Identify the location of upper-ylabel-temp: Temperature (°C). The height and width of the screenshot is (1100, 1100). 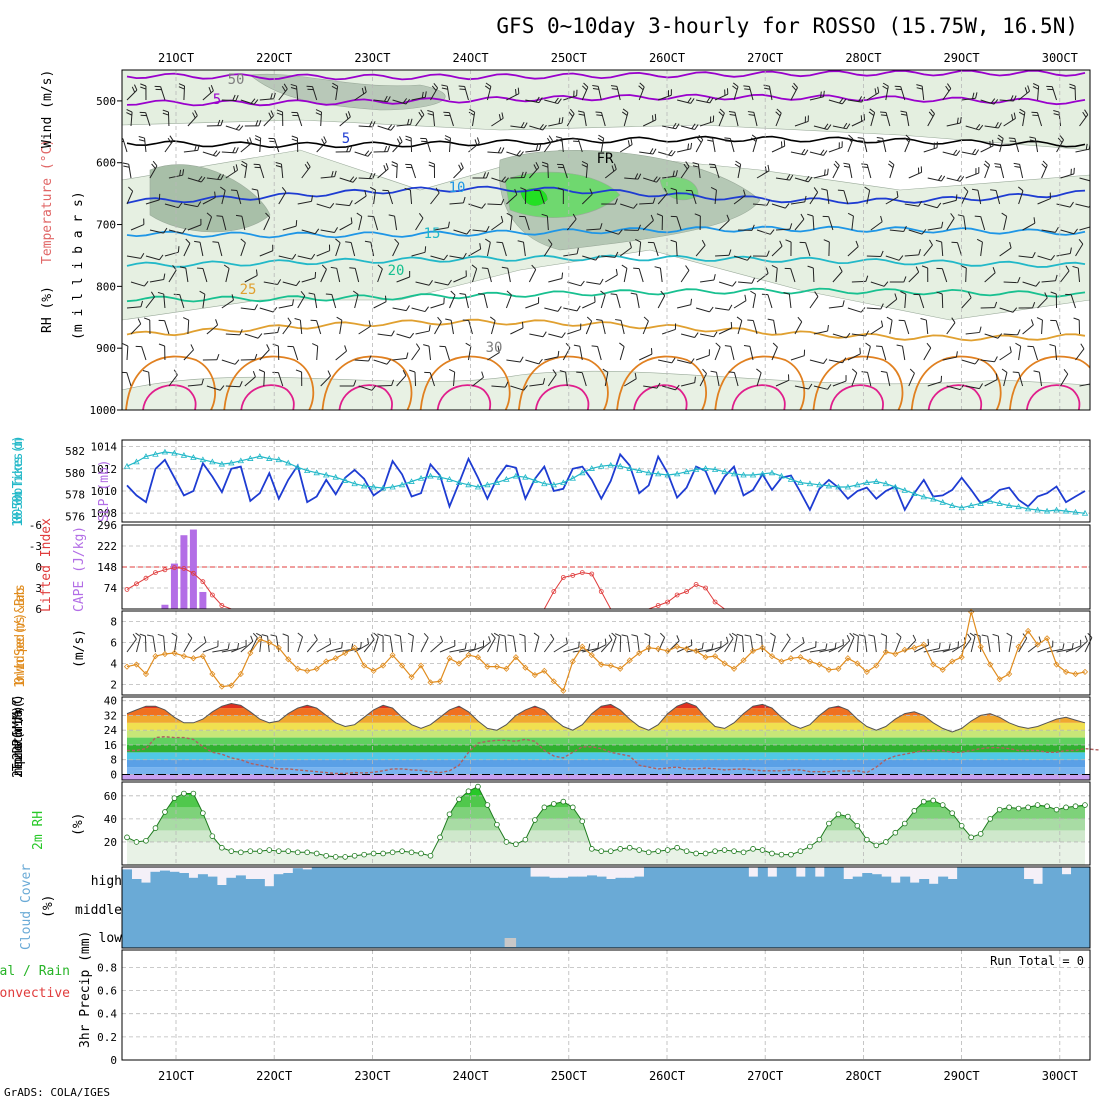
(47, 201).